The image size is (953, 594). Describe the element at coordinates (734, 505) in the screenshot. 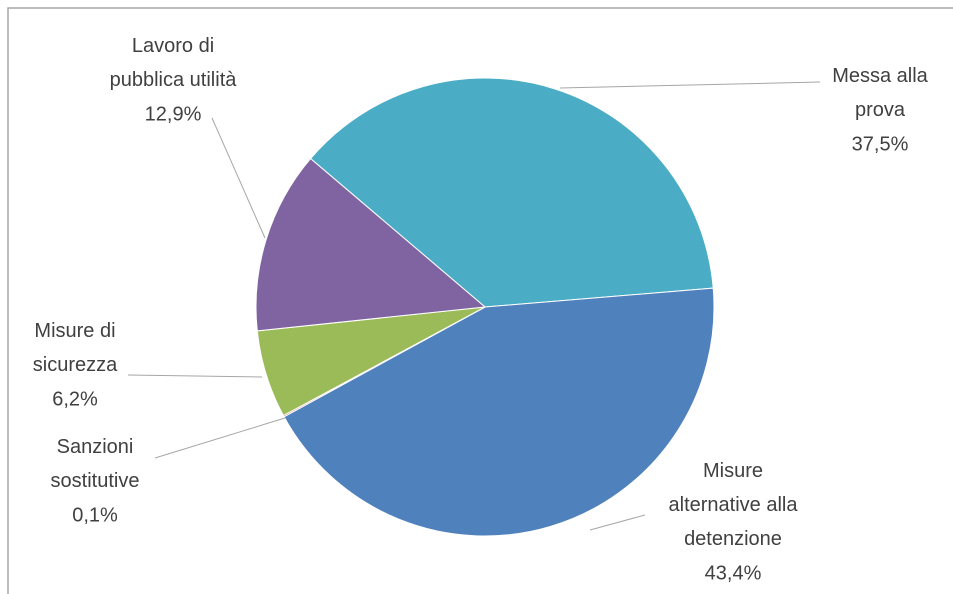

I see `slice-label: Misure alternative alla detenzione` at that location.